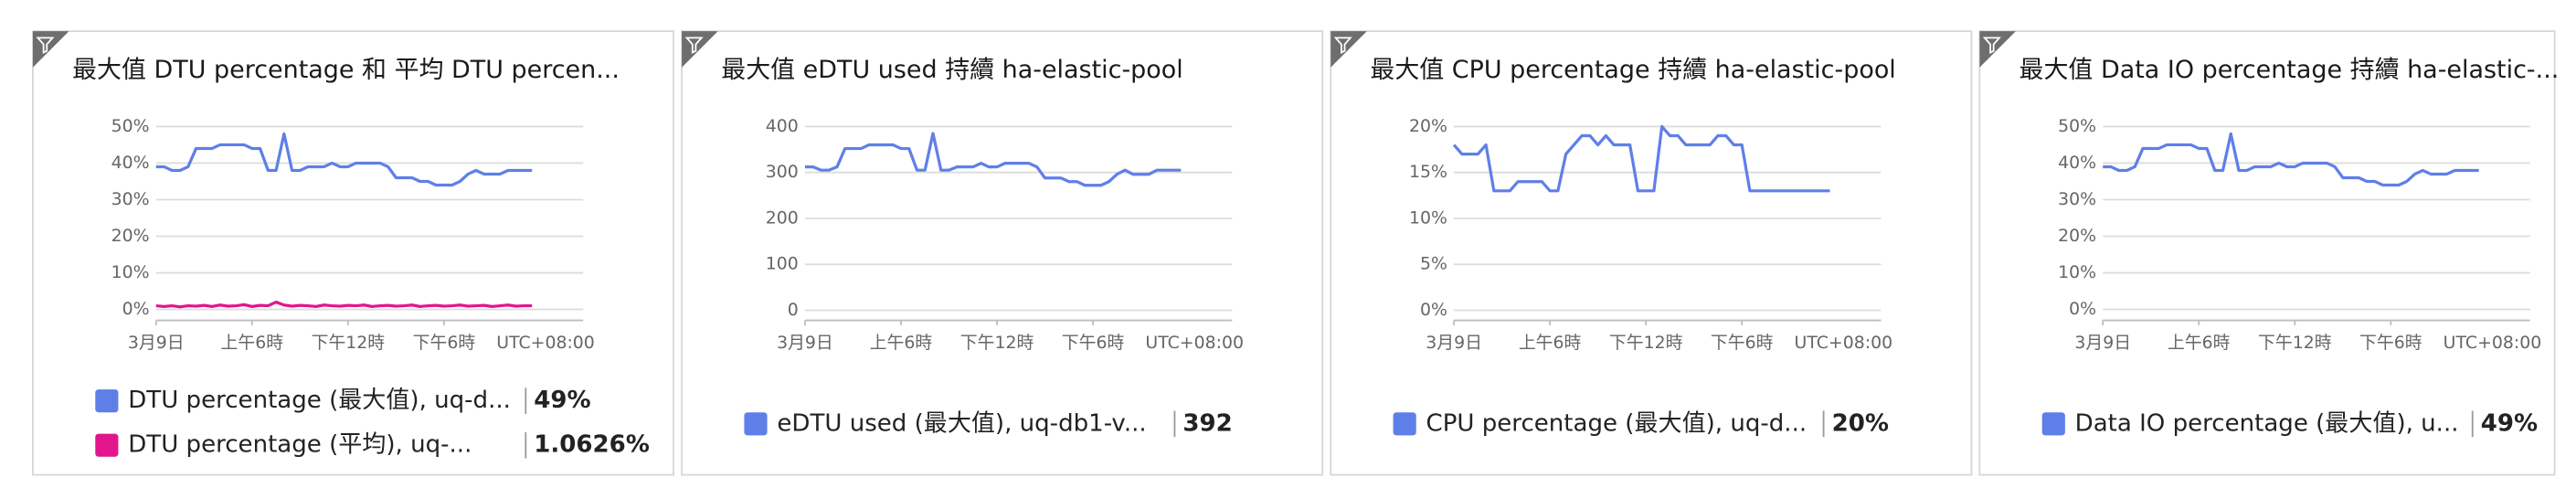 This screenshot has height=499, width=2576. Describe the element at coordinates (592, 445) in the screenshot. I see `legend-summary: 1.0626%` at that location.